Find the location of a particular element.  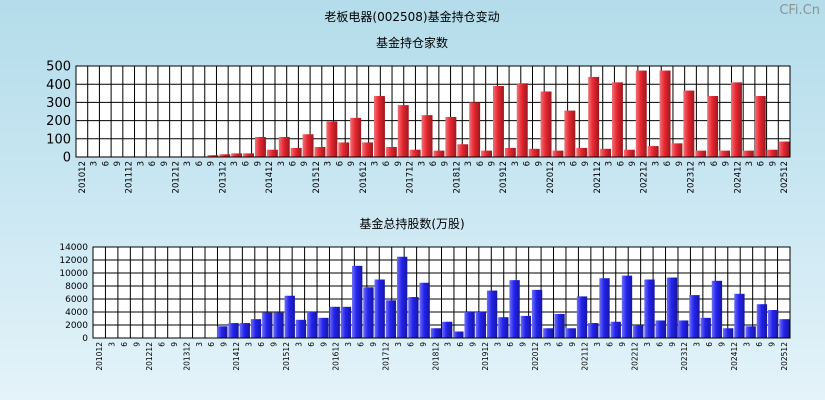

bottom-y-tick-label: 0 is located at coordinates (85, 339).